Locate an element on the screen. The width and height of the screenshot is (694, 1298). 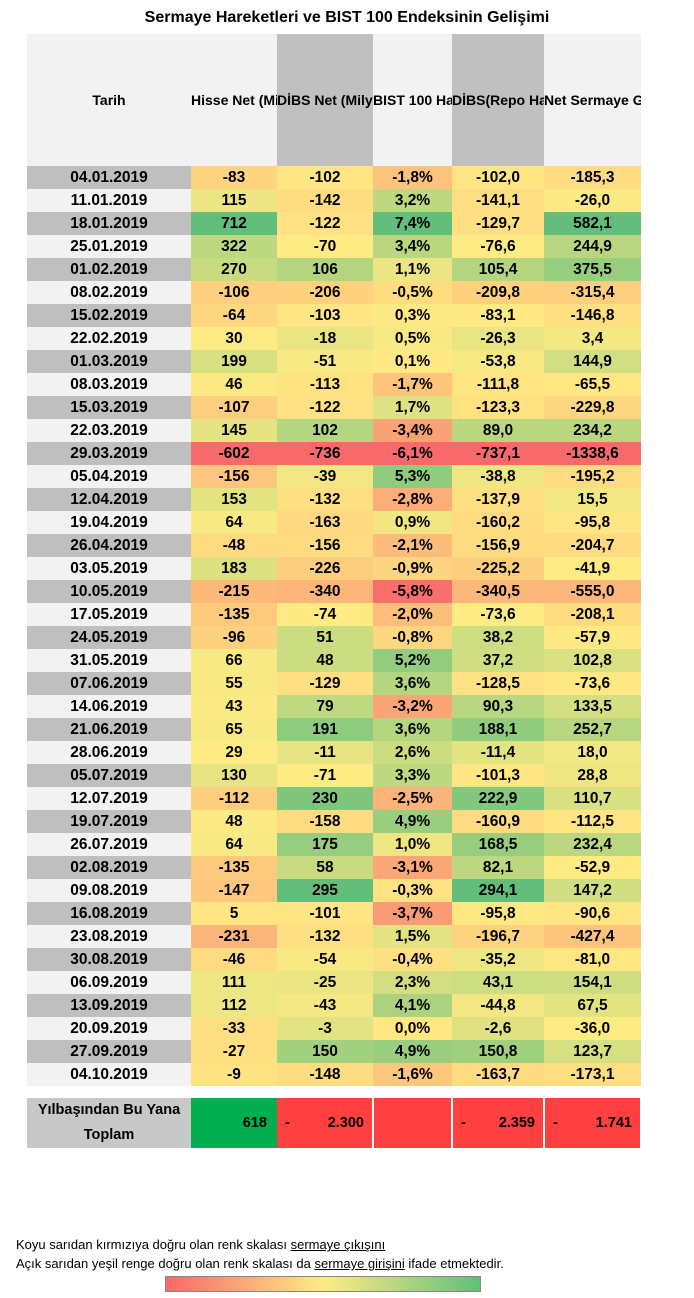
cell-bond-ex-repo: 43,1 is located at coordinates (498, 982).